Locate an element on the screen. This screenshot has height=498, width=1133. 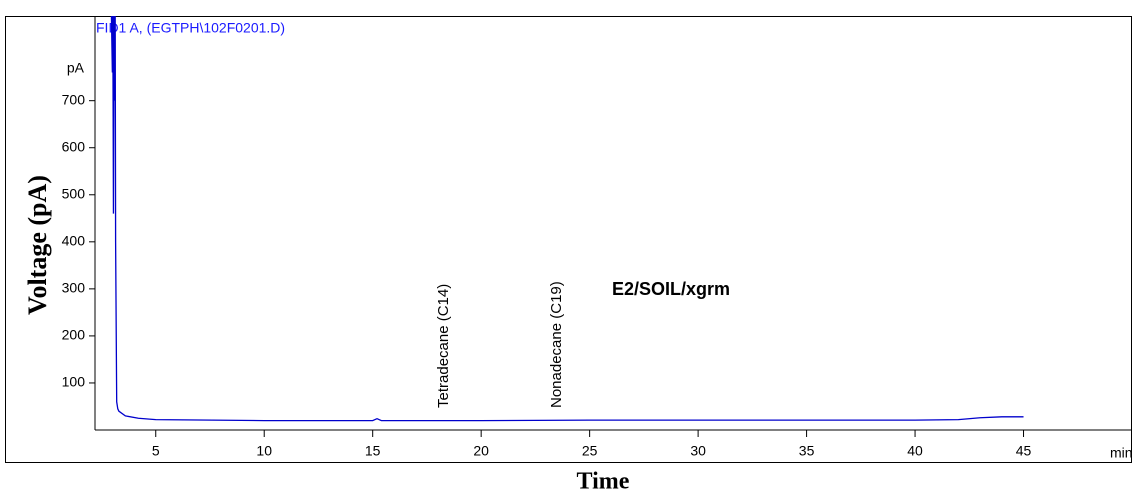
x-tick-label: 20 is located at coordinates (481, 451).